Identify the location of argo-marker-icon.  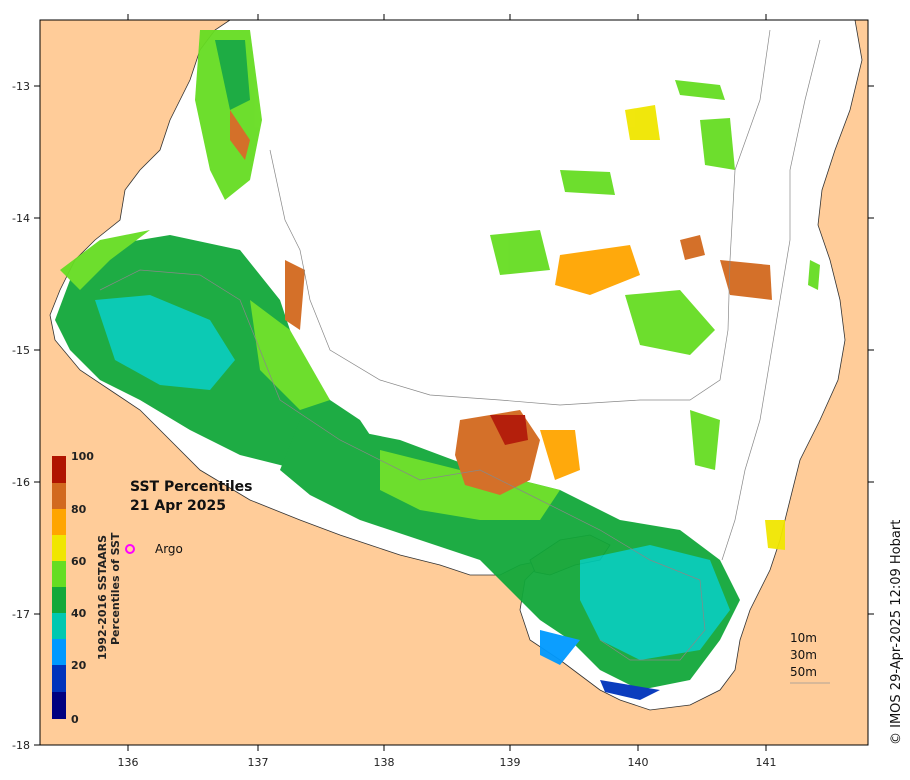
(130, 549).